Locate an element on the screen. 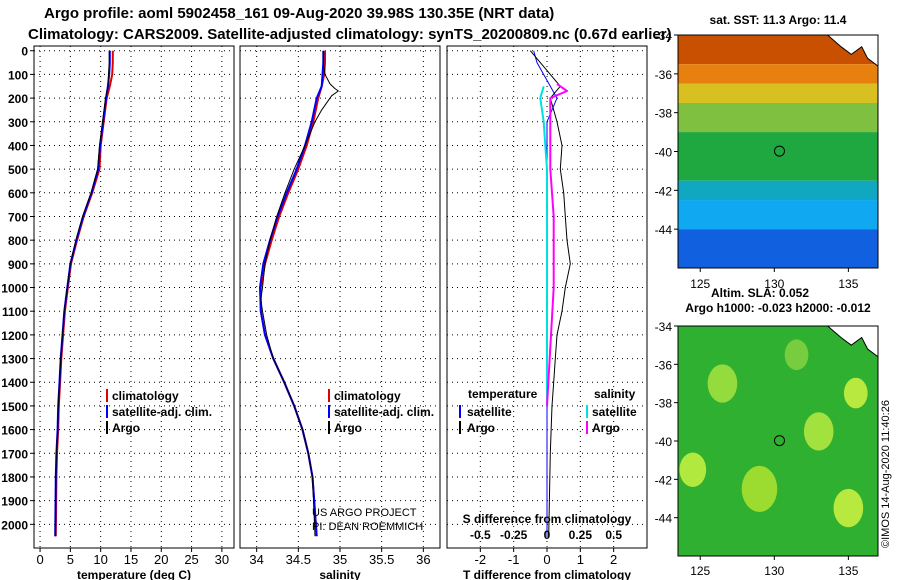  y-tick-label: 1500 is located at coordinates (14, 407).